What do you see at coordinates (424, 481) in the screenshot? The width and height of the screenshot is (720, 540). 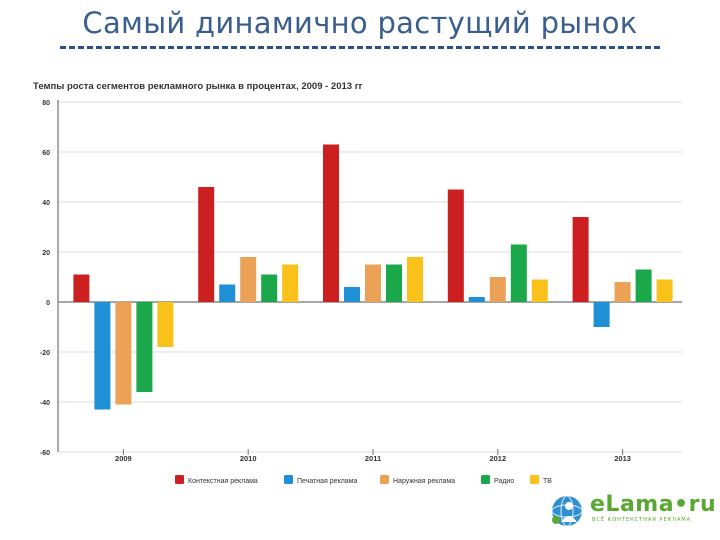 I see `legend-label: Наружная реклама` at bounding box center [424, 481].